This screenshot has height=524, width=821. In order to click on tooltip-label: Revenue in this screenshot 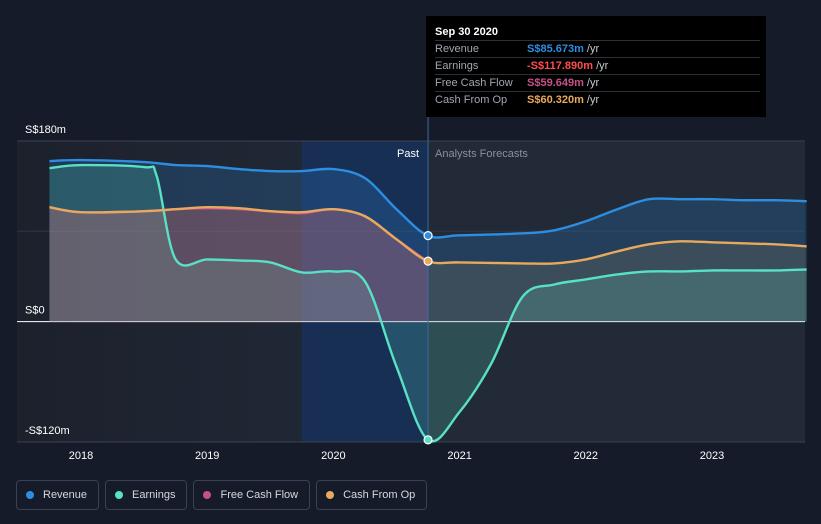, I will do `click(457, 49)`.